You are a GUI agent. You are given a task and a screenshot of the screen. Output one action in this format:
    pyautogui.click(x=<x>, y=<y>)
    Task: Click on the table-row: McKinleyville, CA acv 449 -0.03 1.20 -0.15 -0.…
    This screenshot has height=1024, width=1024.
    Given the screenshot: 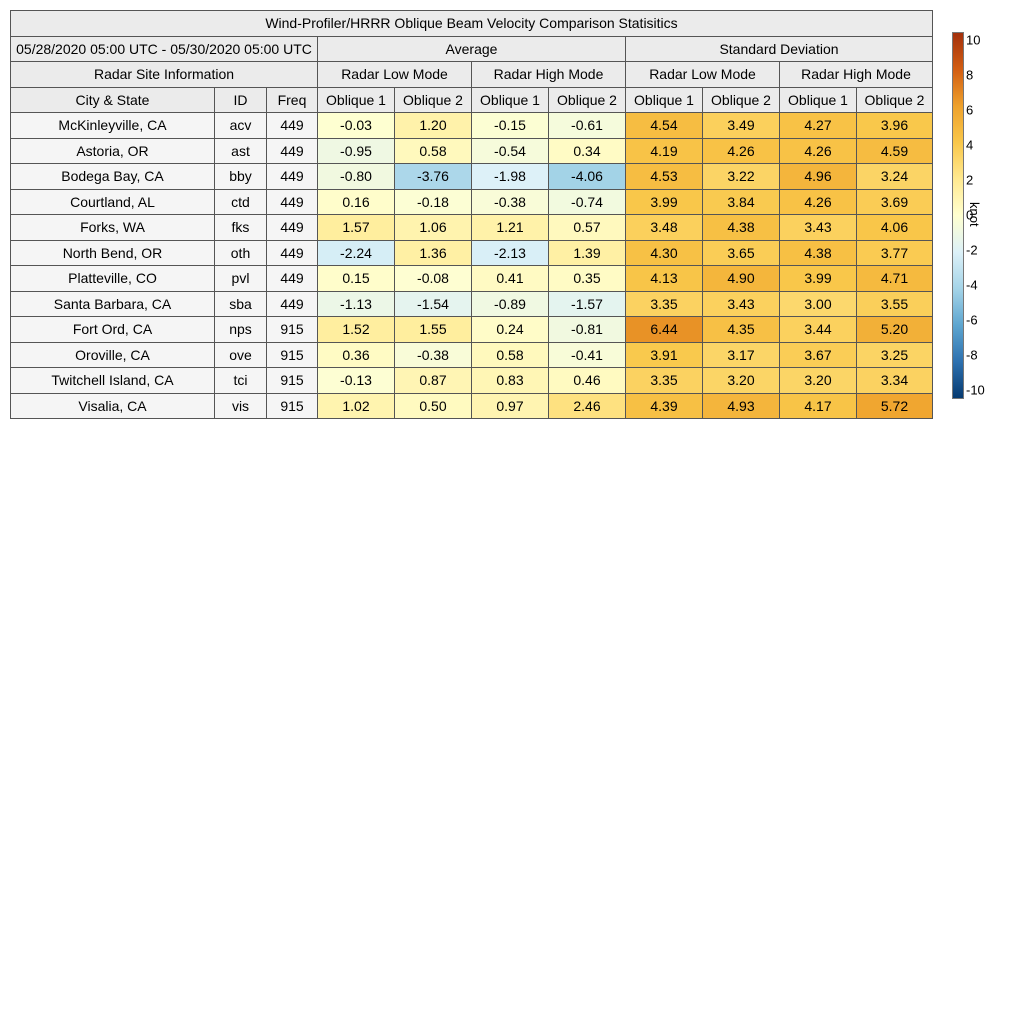 What is the action you would take?
    pyautogui.click(x=471, y=125)
    